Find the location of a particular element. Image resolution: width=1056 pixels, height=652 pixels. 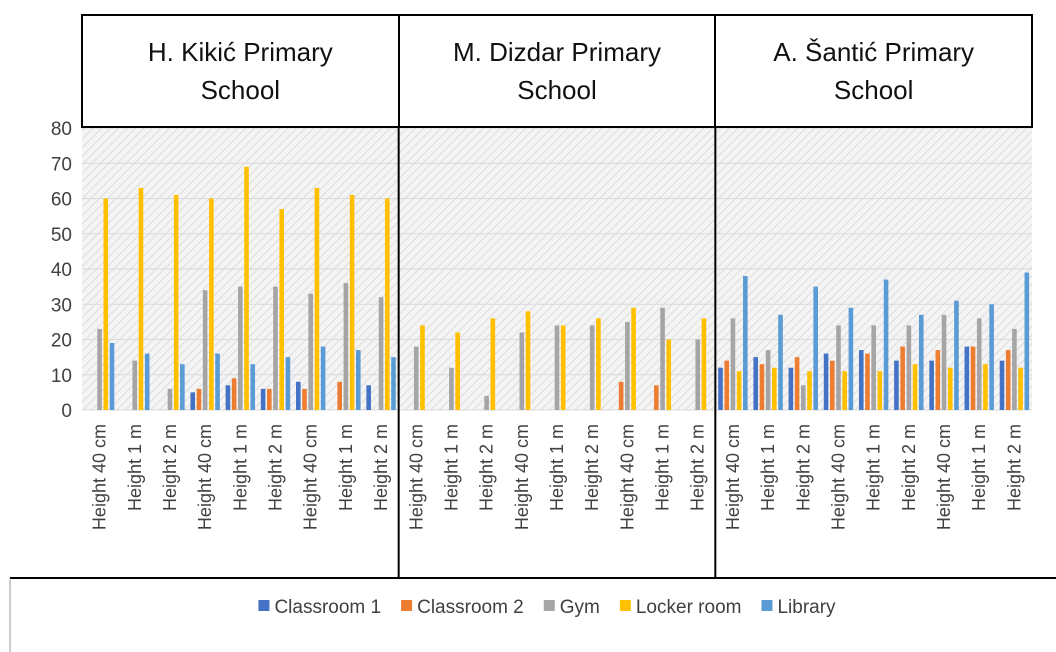

group-header: A. Šantić Primary School is located at coordinates (873, 71).